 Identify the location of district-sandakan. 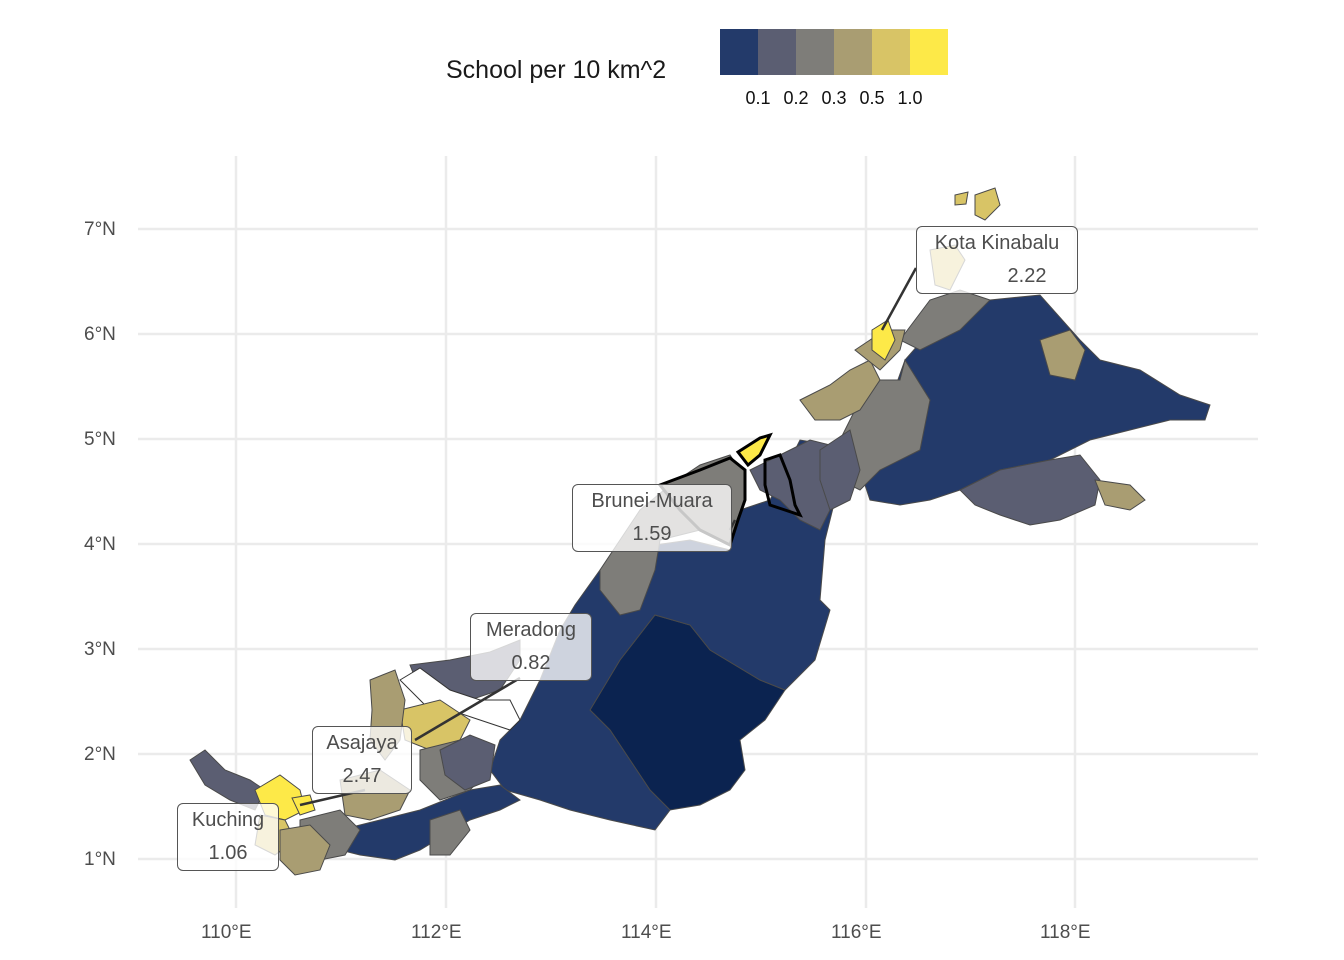
(1062, 355).